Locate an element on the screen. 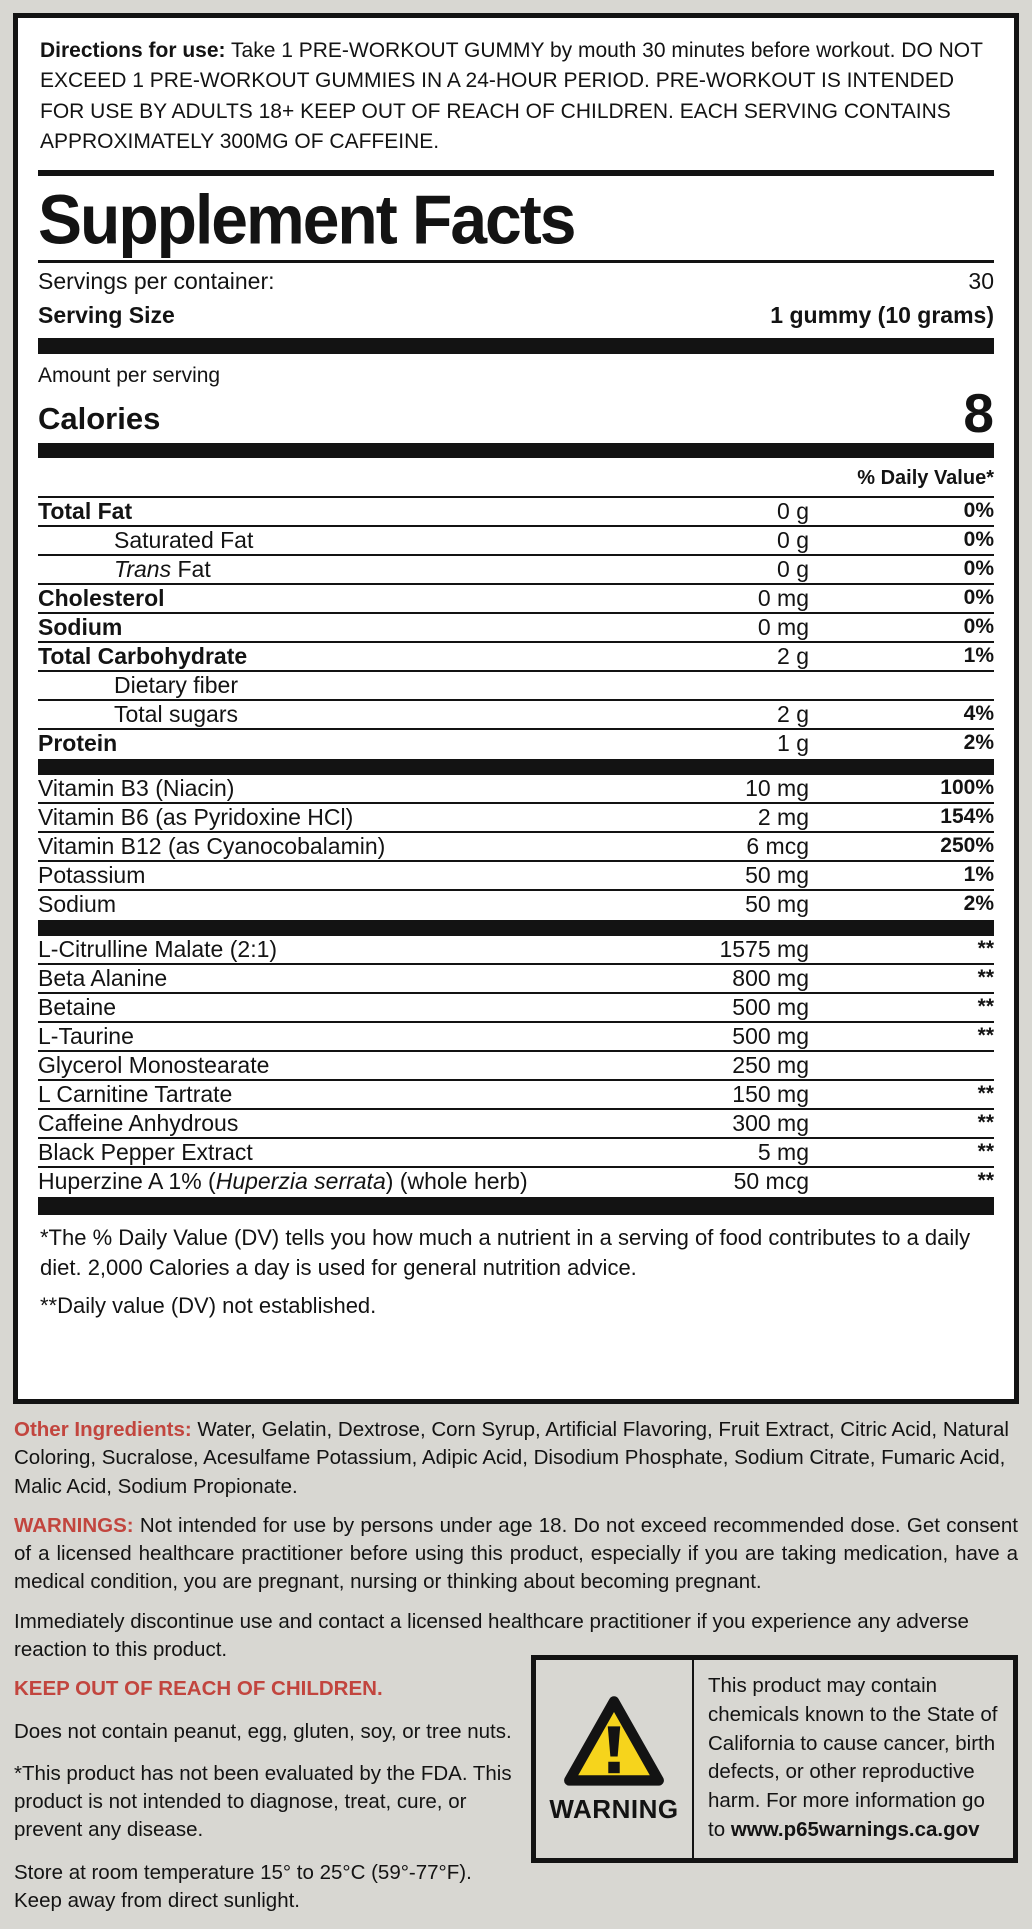  warnings-label: WARNINGS: is located at coordinates (74, 1525).